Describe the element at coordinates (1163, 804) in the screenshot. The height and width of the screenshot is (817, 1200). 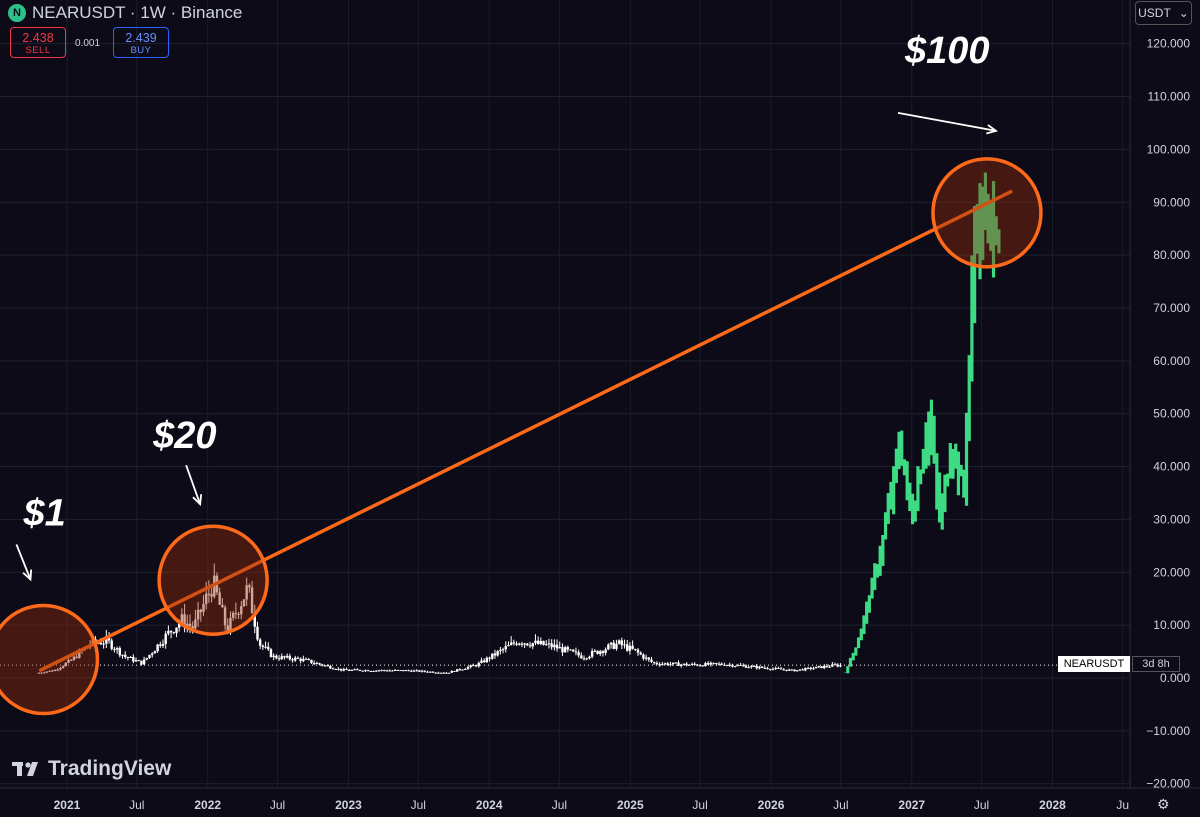
I see `gear-icon: ⚙` at that location.